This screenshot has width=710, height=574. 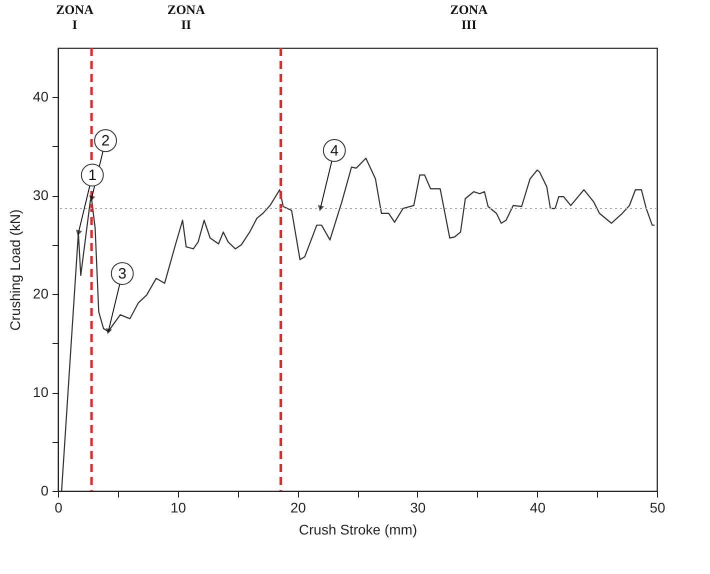 What do you see at coordinates (298, 508) in the screenshot?
I see `x-tick-label: 20` at bounding box center [298, 508].